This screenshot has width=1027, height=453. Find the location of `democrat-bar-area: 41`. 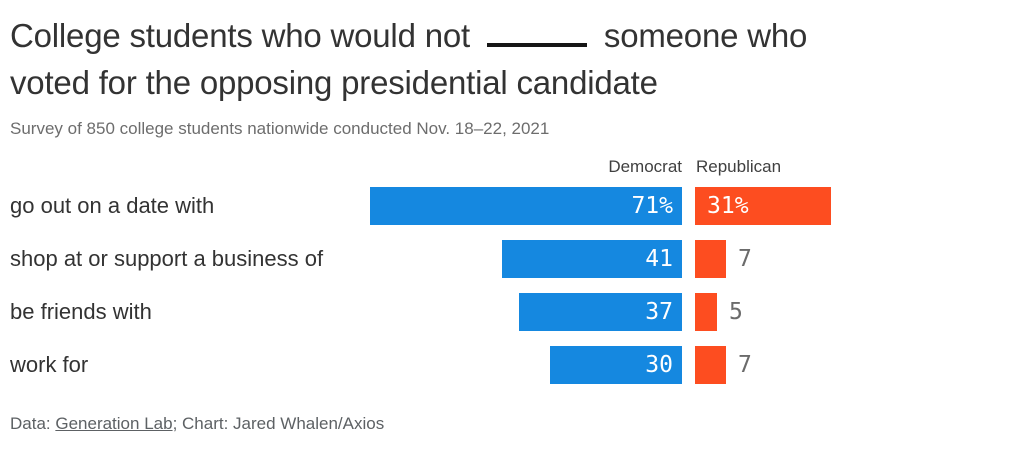

democrat-bar-area: 41 is located at coordinates (526, 259).